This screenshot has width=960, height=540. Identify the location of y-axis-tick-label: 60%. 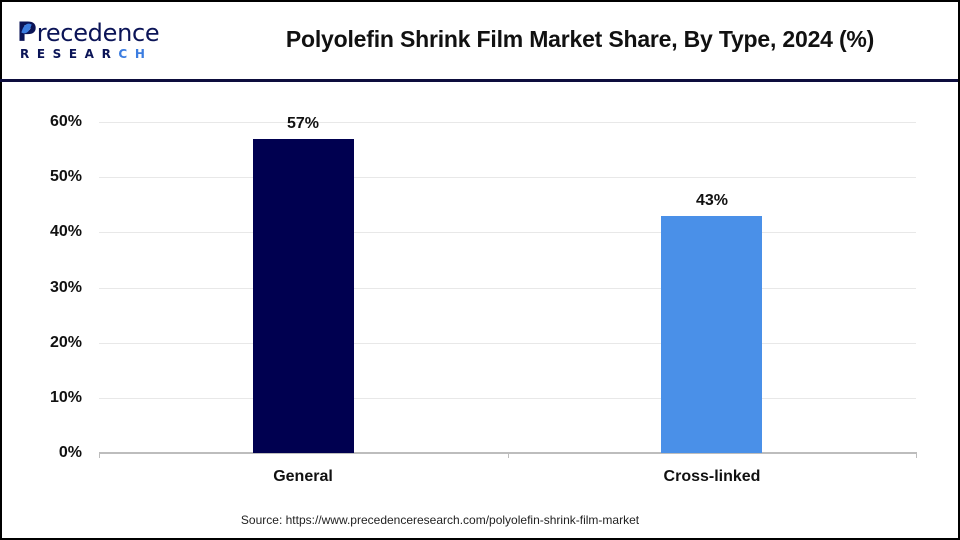
(65, 121).